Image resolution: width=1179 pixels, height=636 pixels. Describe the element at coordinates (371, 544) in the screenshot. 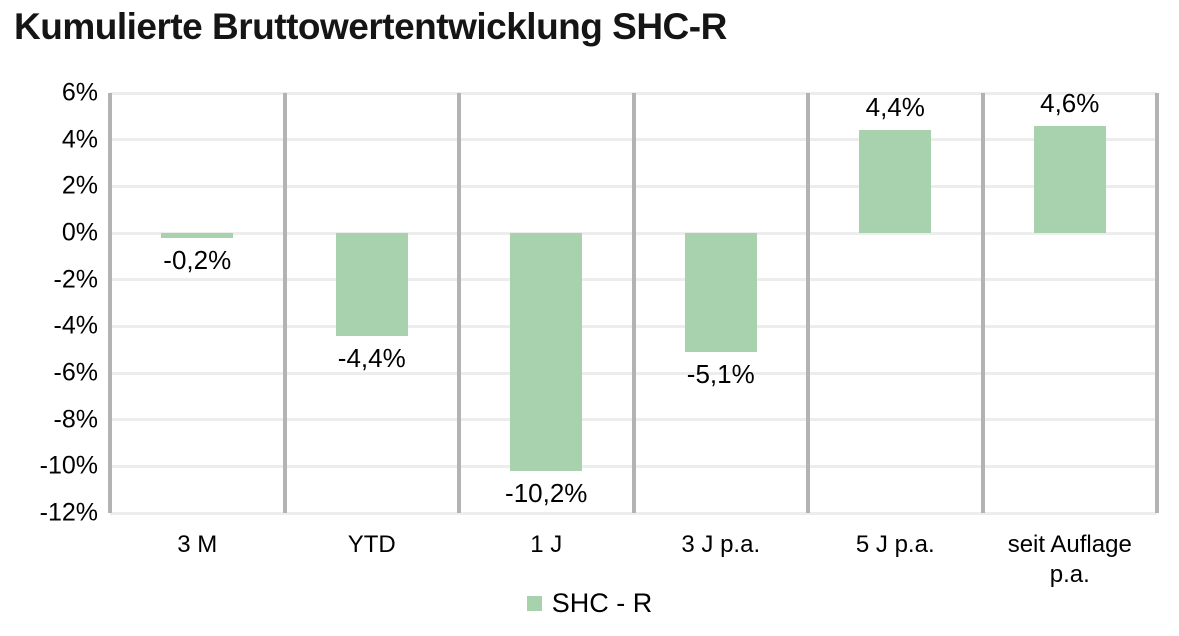

I see `x-axis-category-label: YTD` at that location.